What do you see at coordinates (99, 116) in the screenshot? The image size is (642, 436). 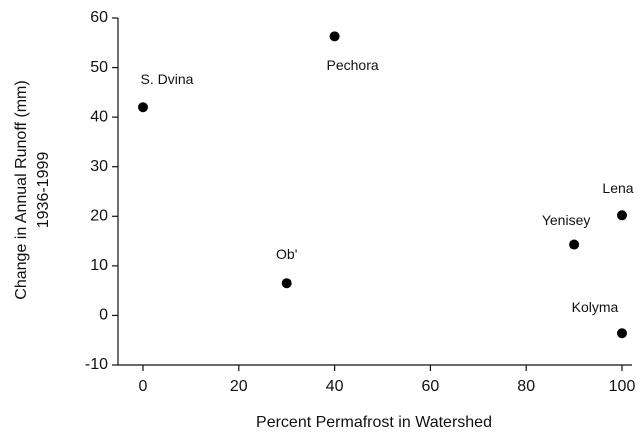 I see `y-tick-label: 40` at bounding box center [99, 116].